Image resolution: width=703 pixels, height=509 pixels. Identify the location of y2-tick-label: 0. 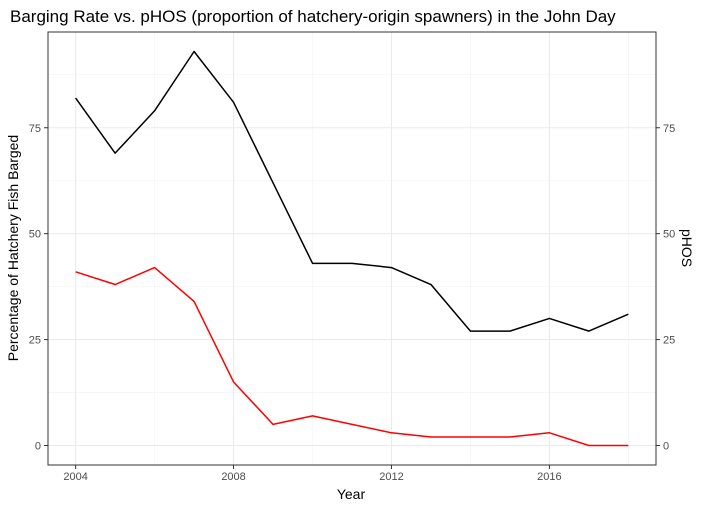
(666, 447).